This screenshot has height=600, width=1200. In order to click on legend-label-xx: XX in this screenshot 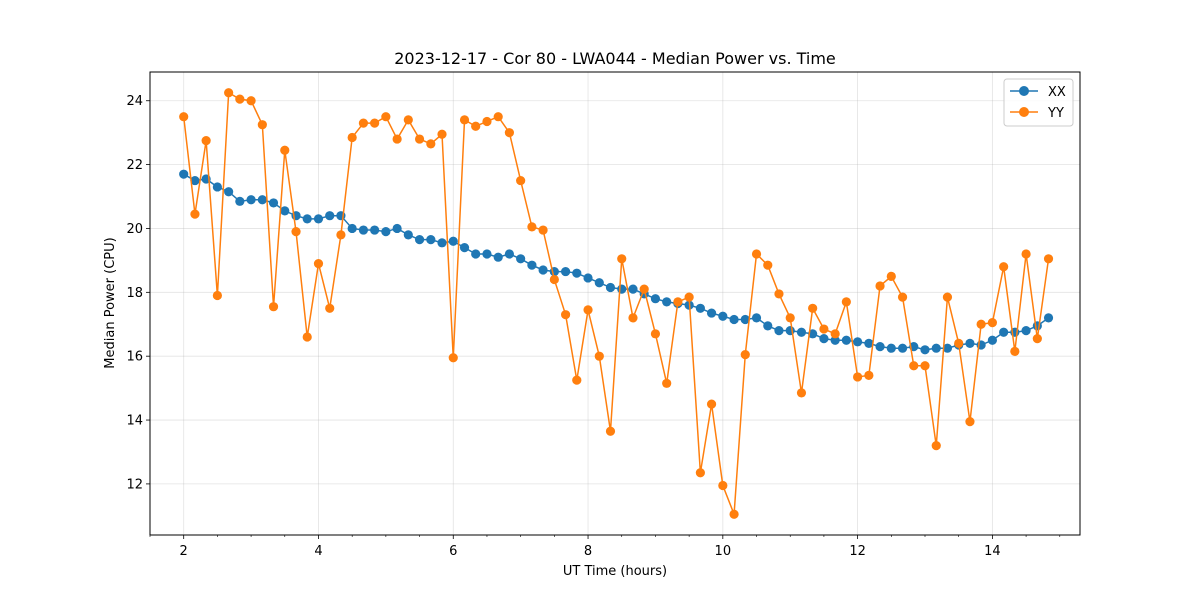, I will do `click(1057, 92)`.